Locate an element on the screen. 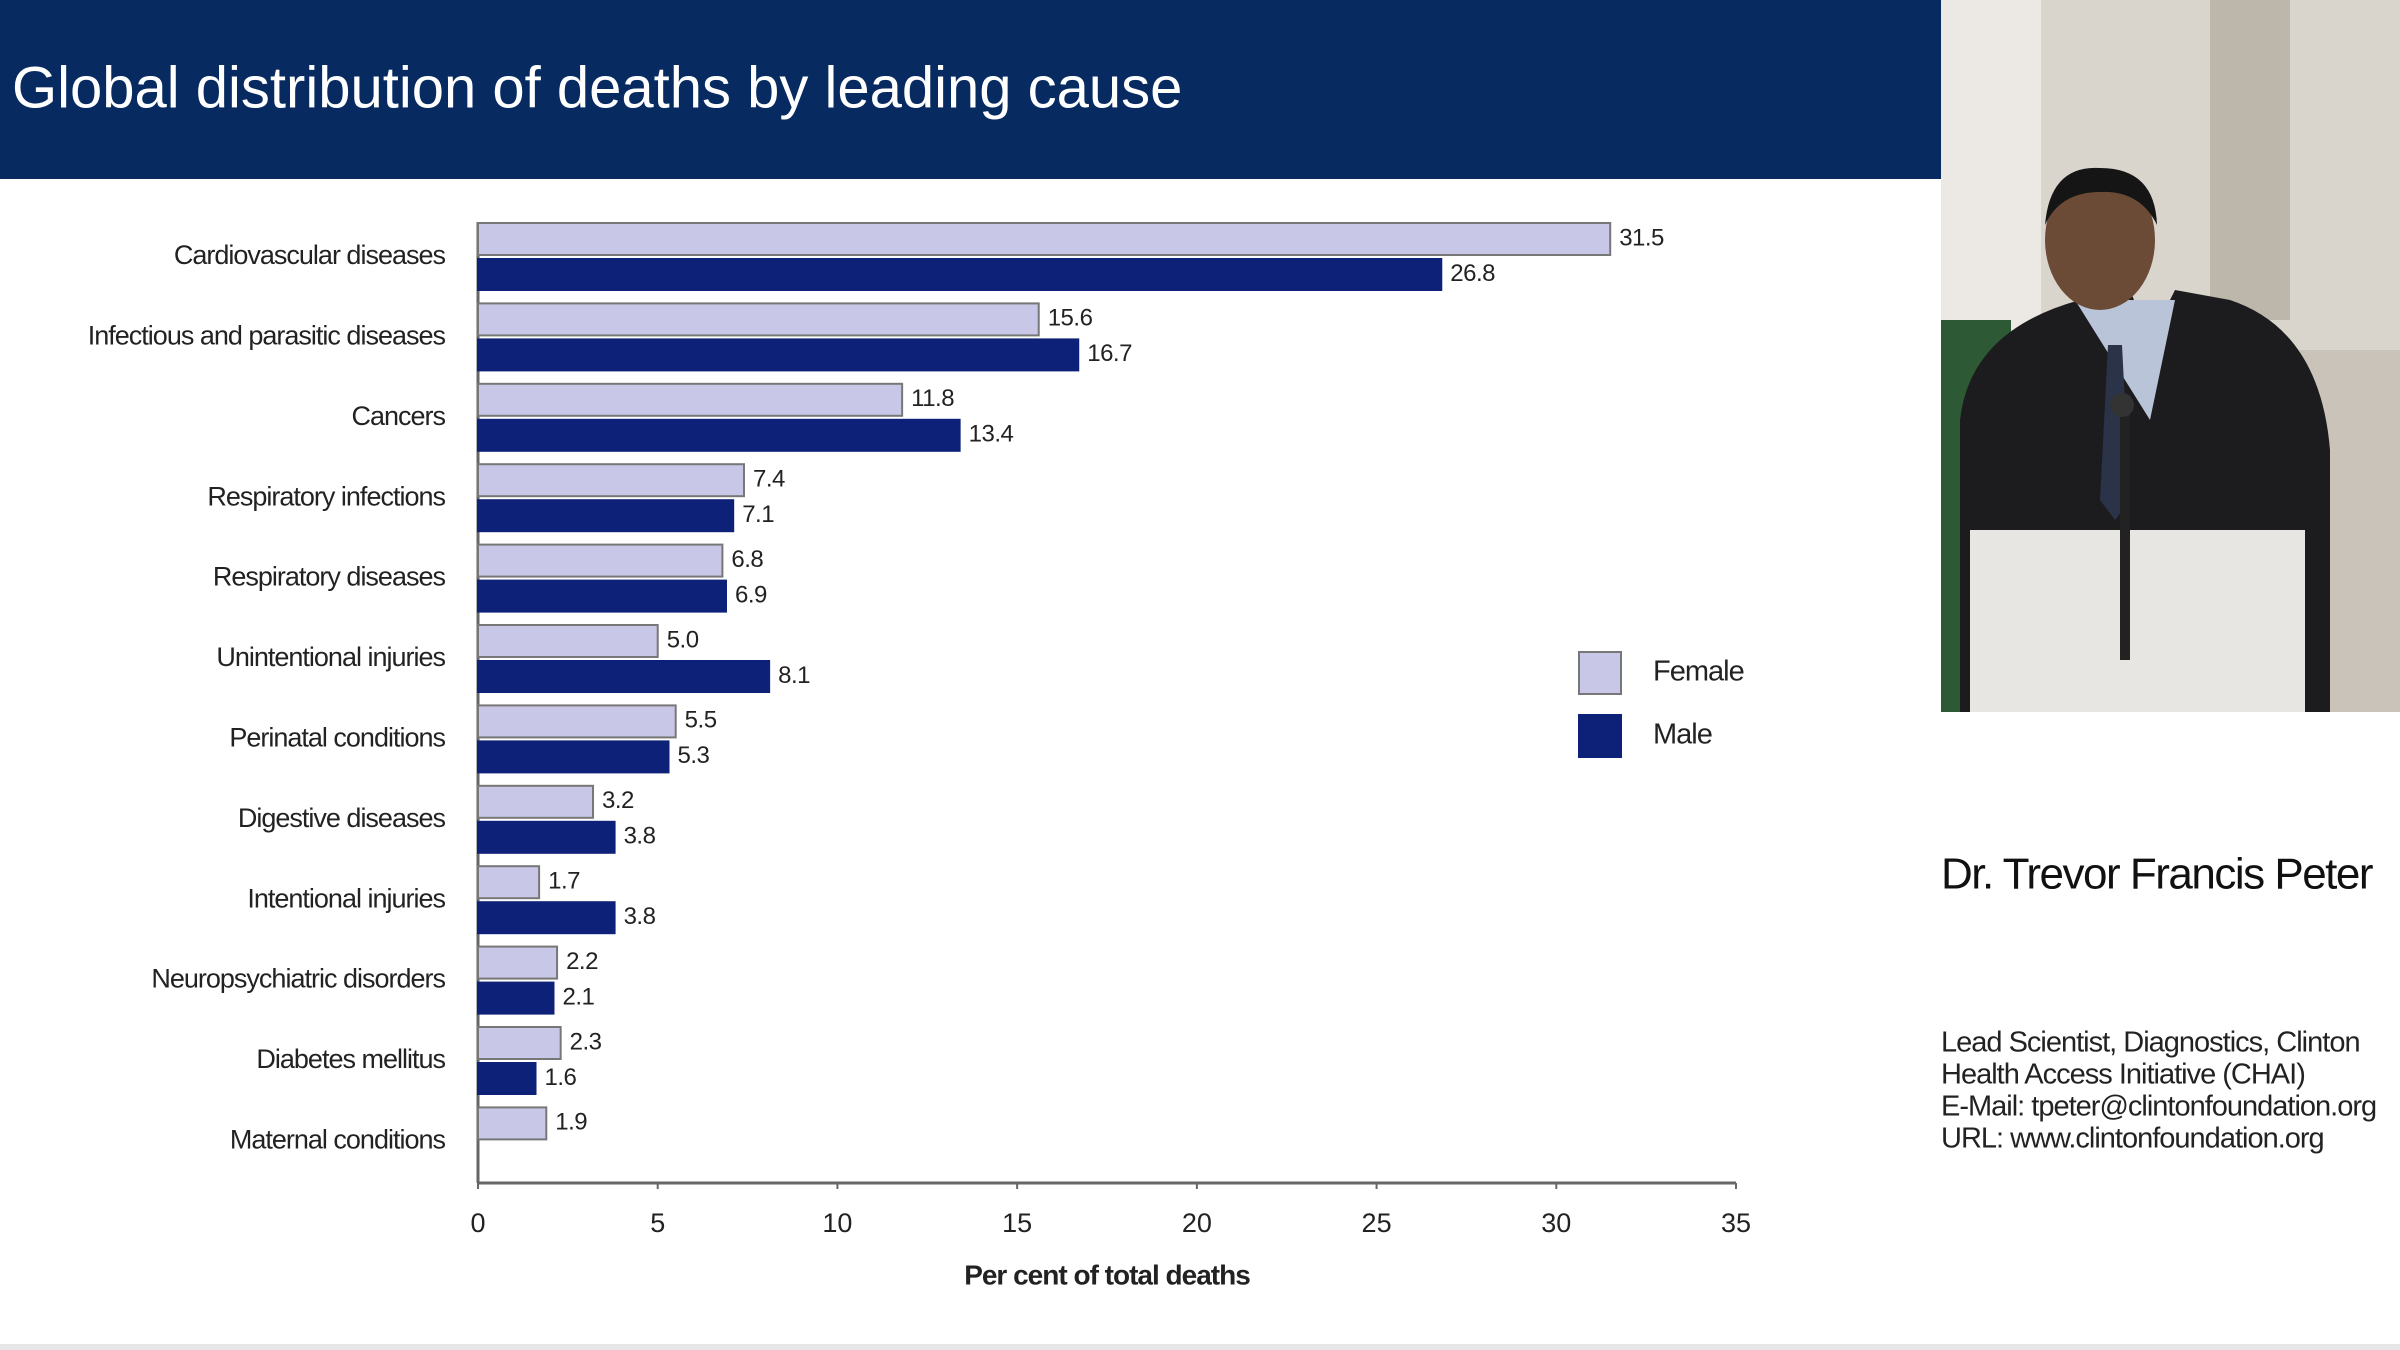  speaker-name: Dr. Trevor Francis Peter is located at coordinates (2157, 874).